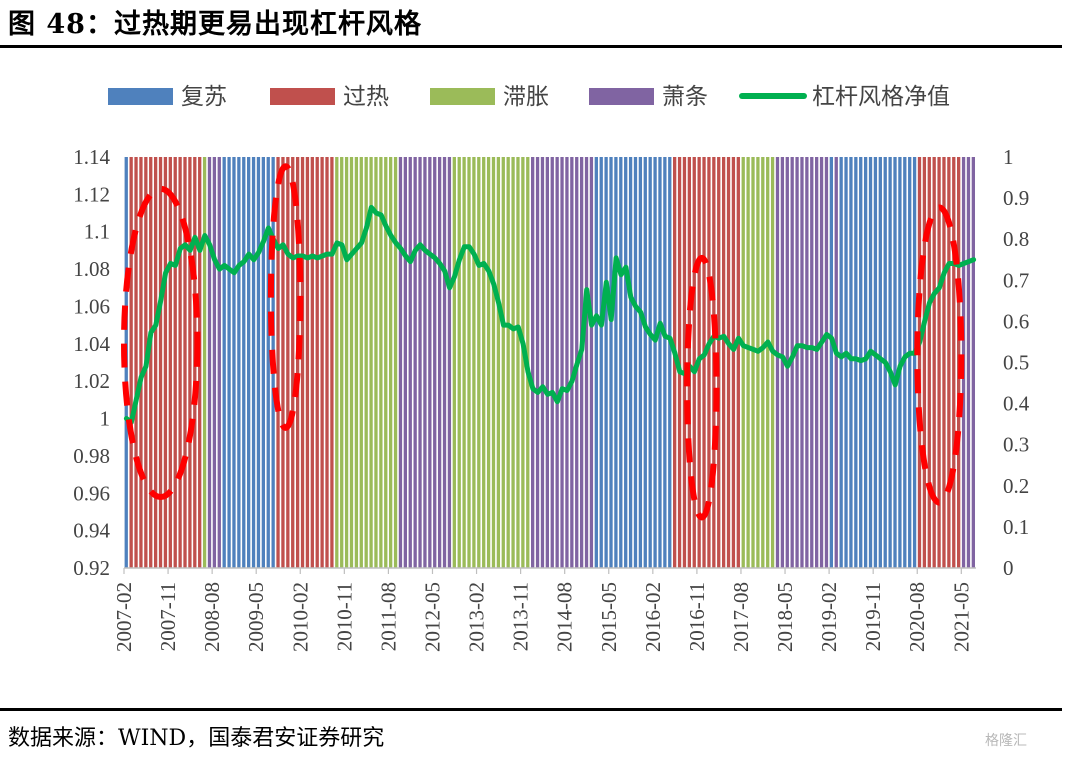 The image size is (1080, 760). What do you see at coordinates (609, 617) in the screenshot?
I see `x-tick-label: 2015-05` at bounding box center [609, 617].